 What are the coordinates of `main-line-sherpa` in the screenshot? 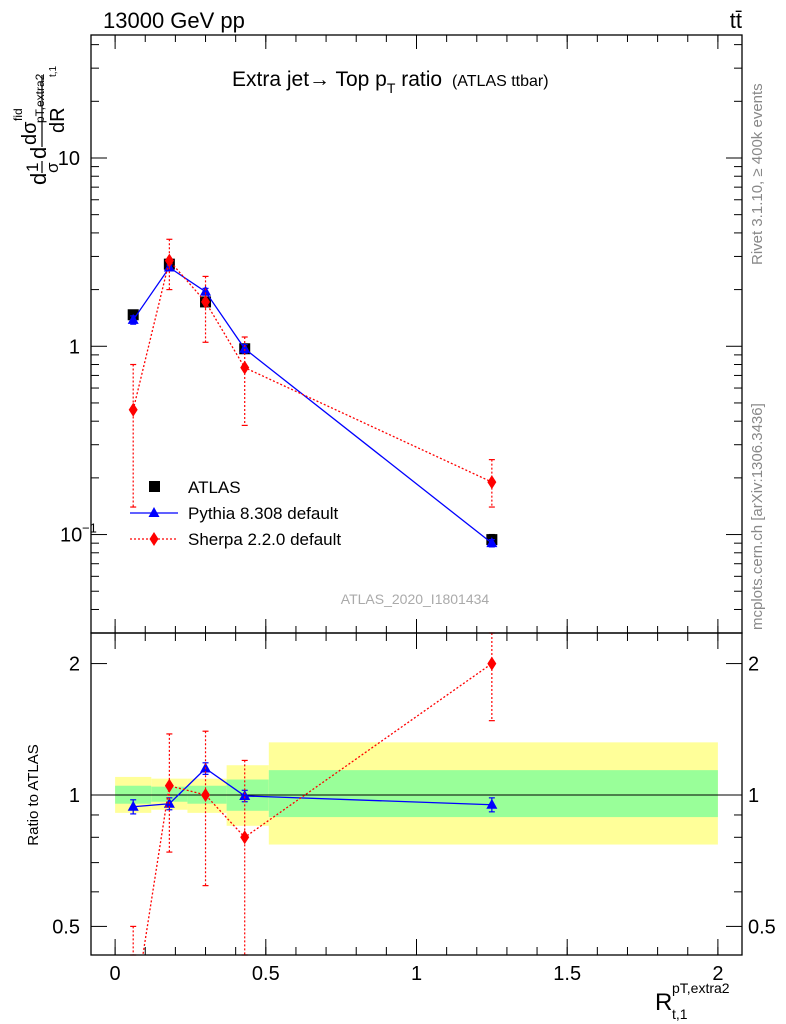 It's located at (312, 371).